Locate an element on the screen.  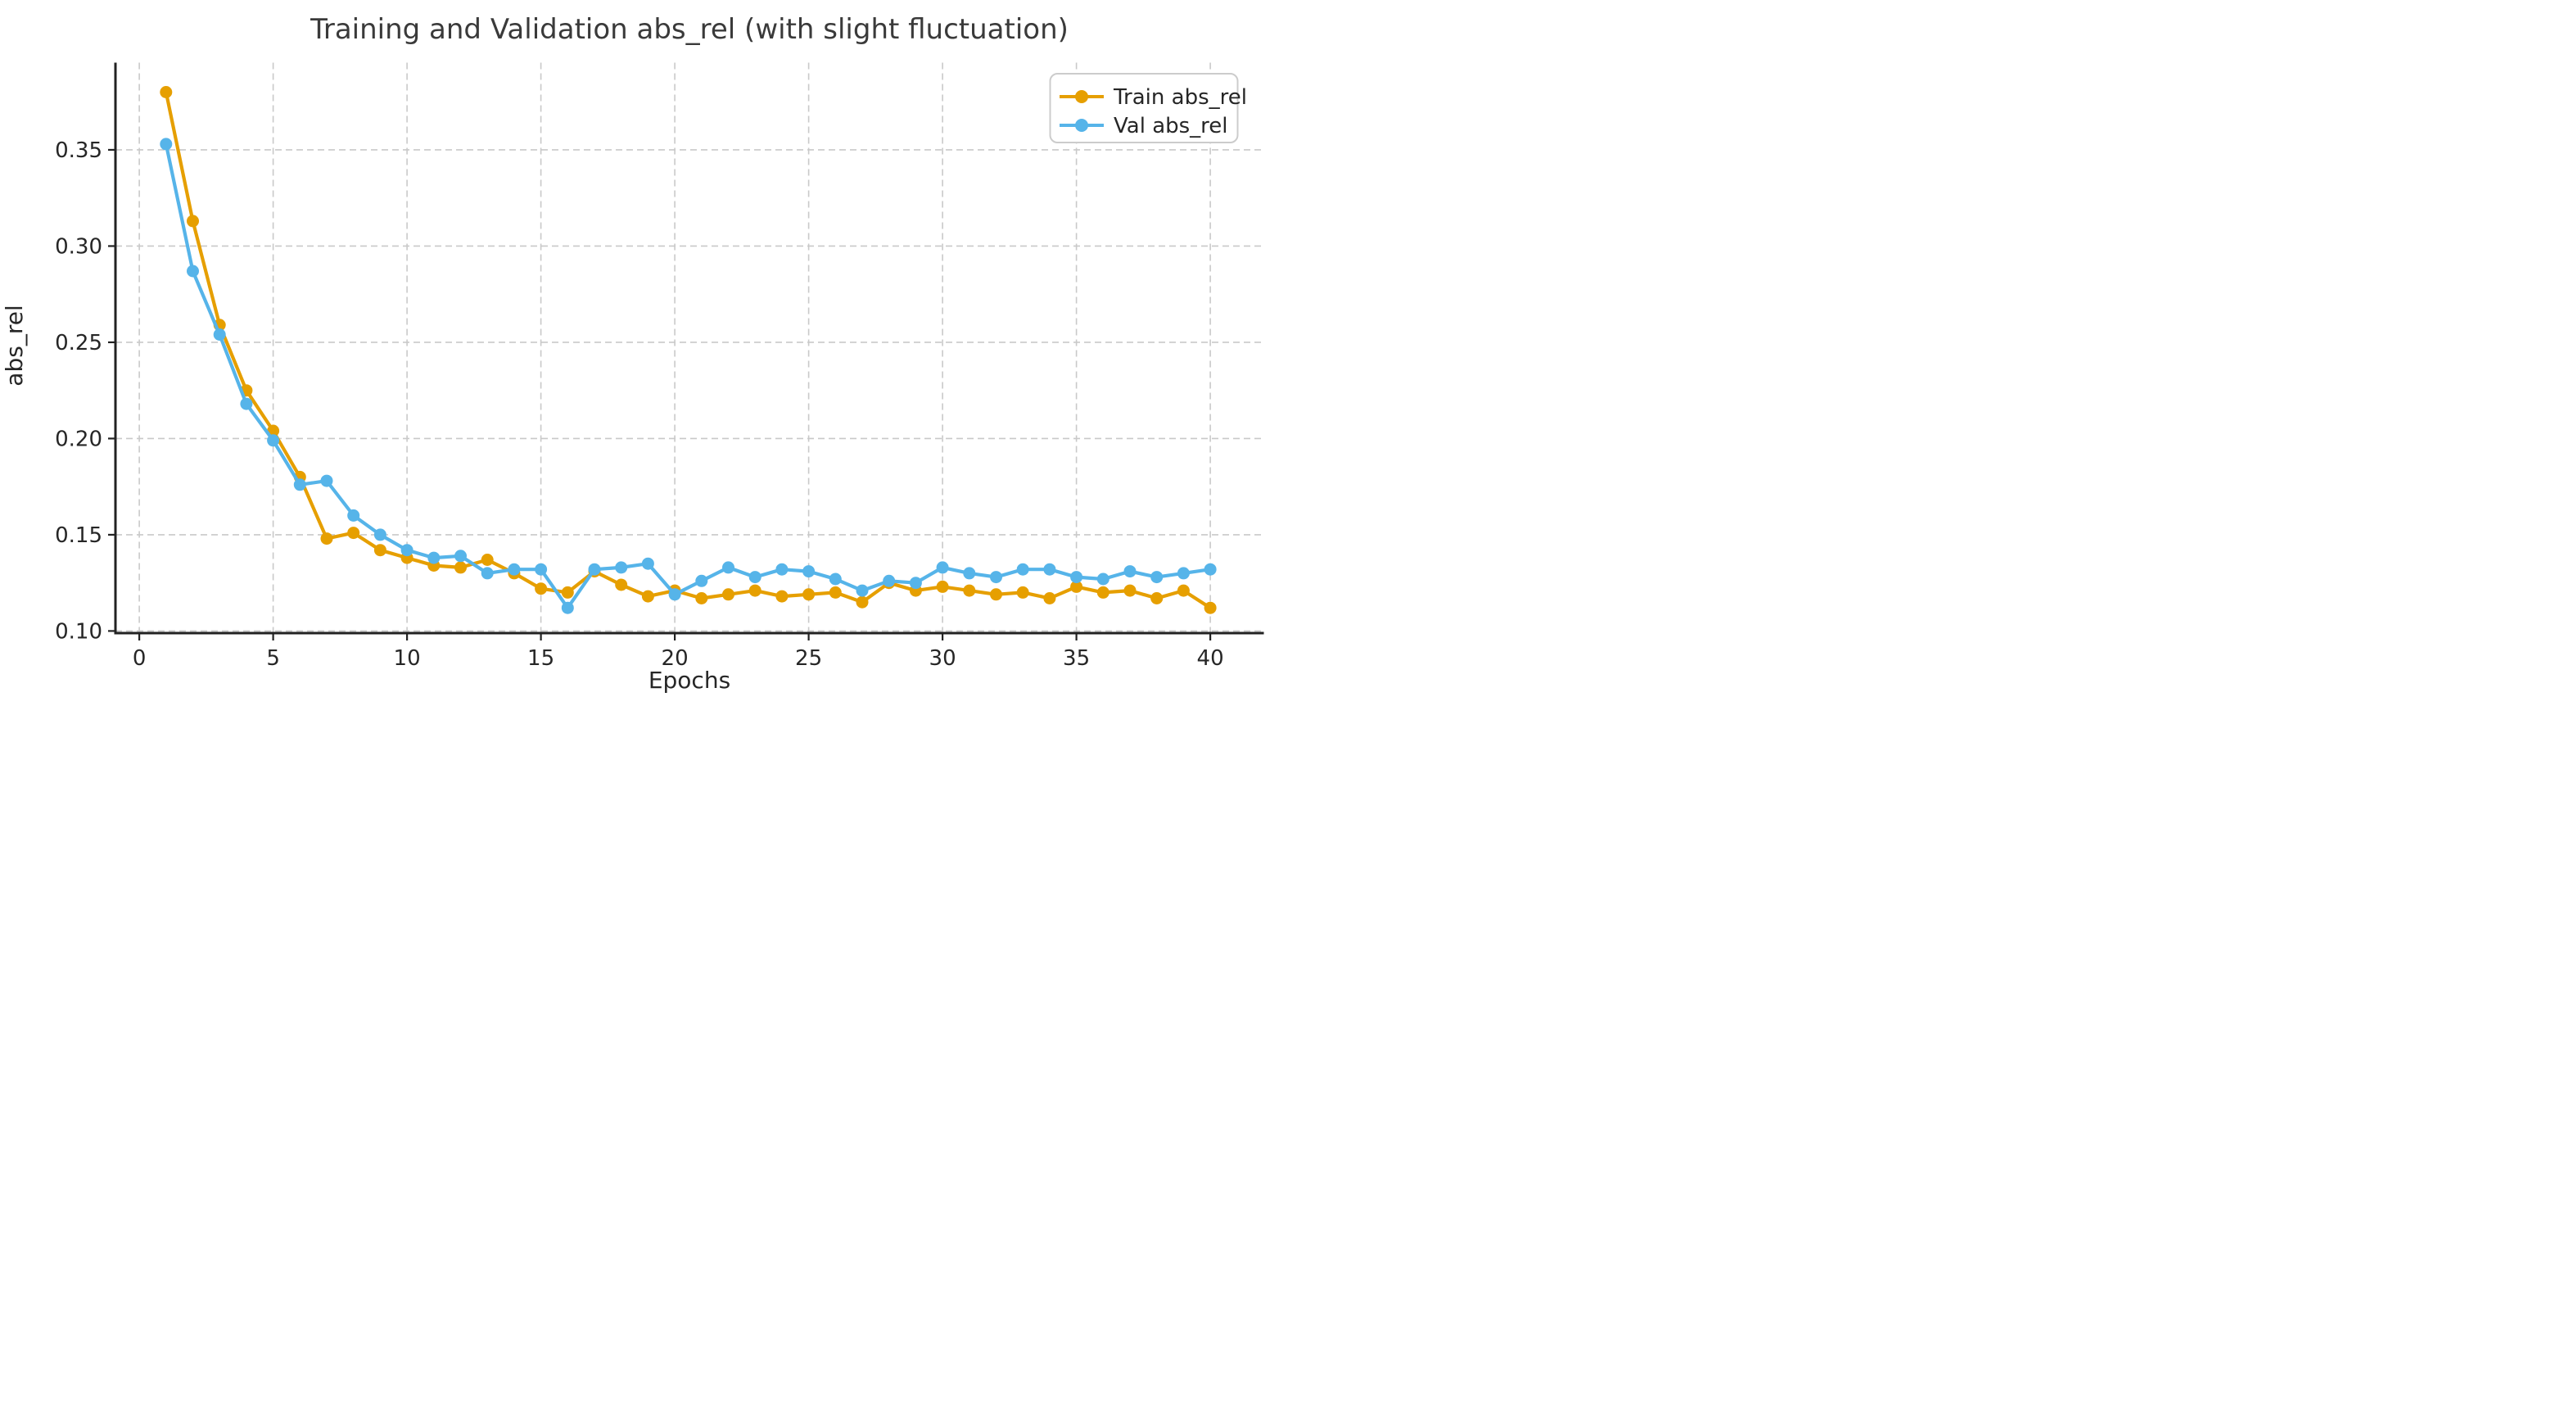
x-tick-label: 25 is located at coordinates (808, 658).